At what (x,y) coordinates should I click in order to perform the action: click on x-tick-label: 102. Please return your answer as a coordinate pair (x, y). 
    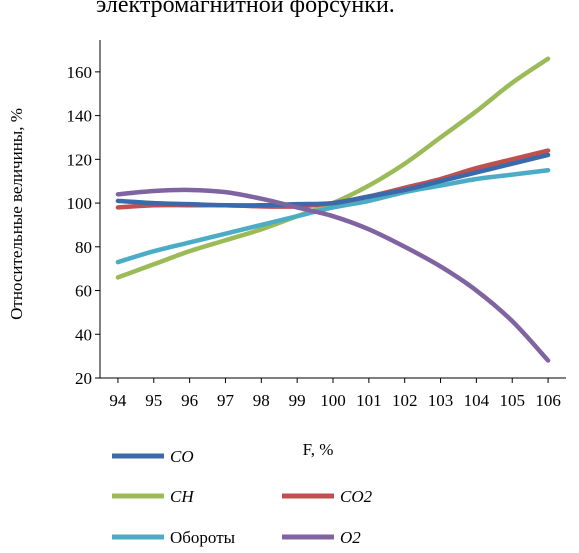
    Looking at the image, I should click on (405, 400).